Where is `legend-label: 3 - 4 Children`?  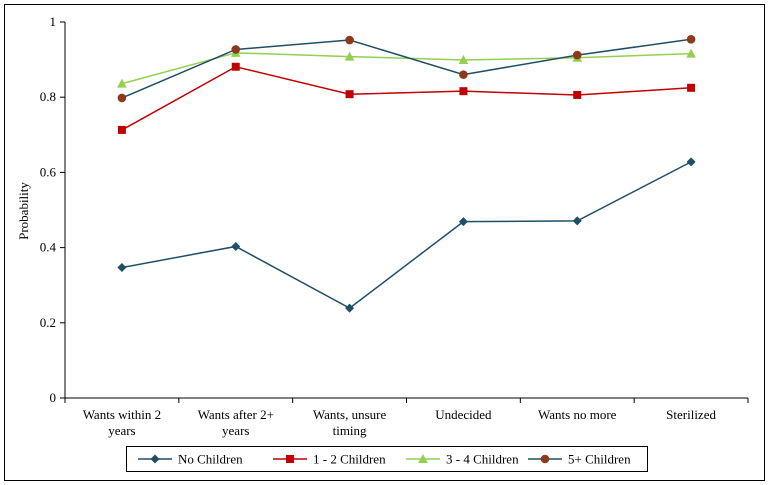 legend-label: 3 - 4 Children is located at coordinates (482, 459).